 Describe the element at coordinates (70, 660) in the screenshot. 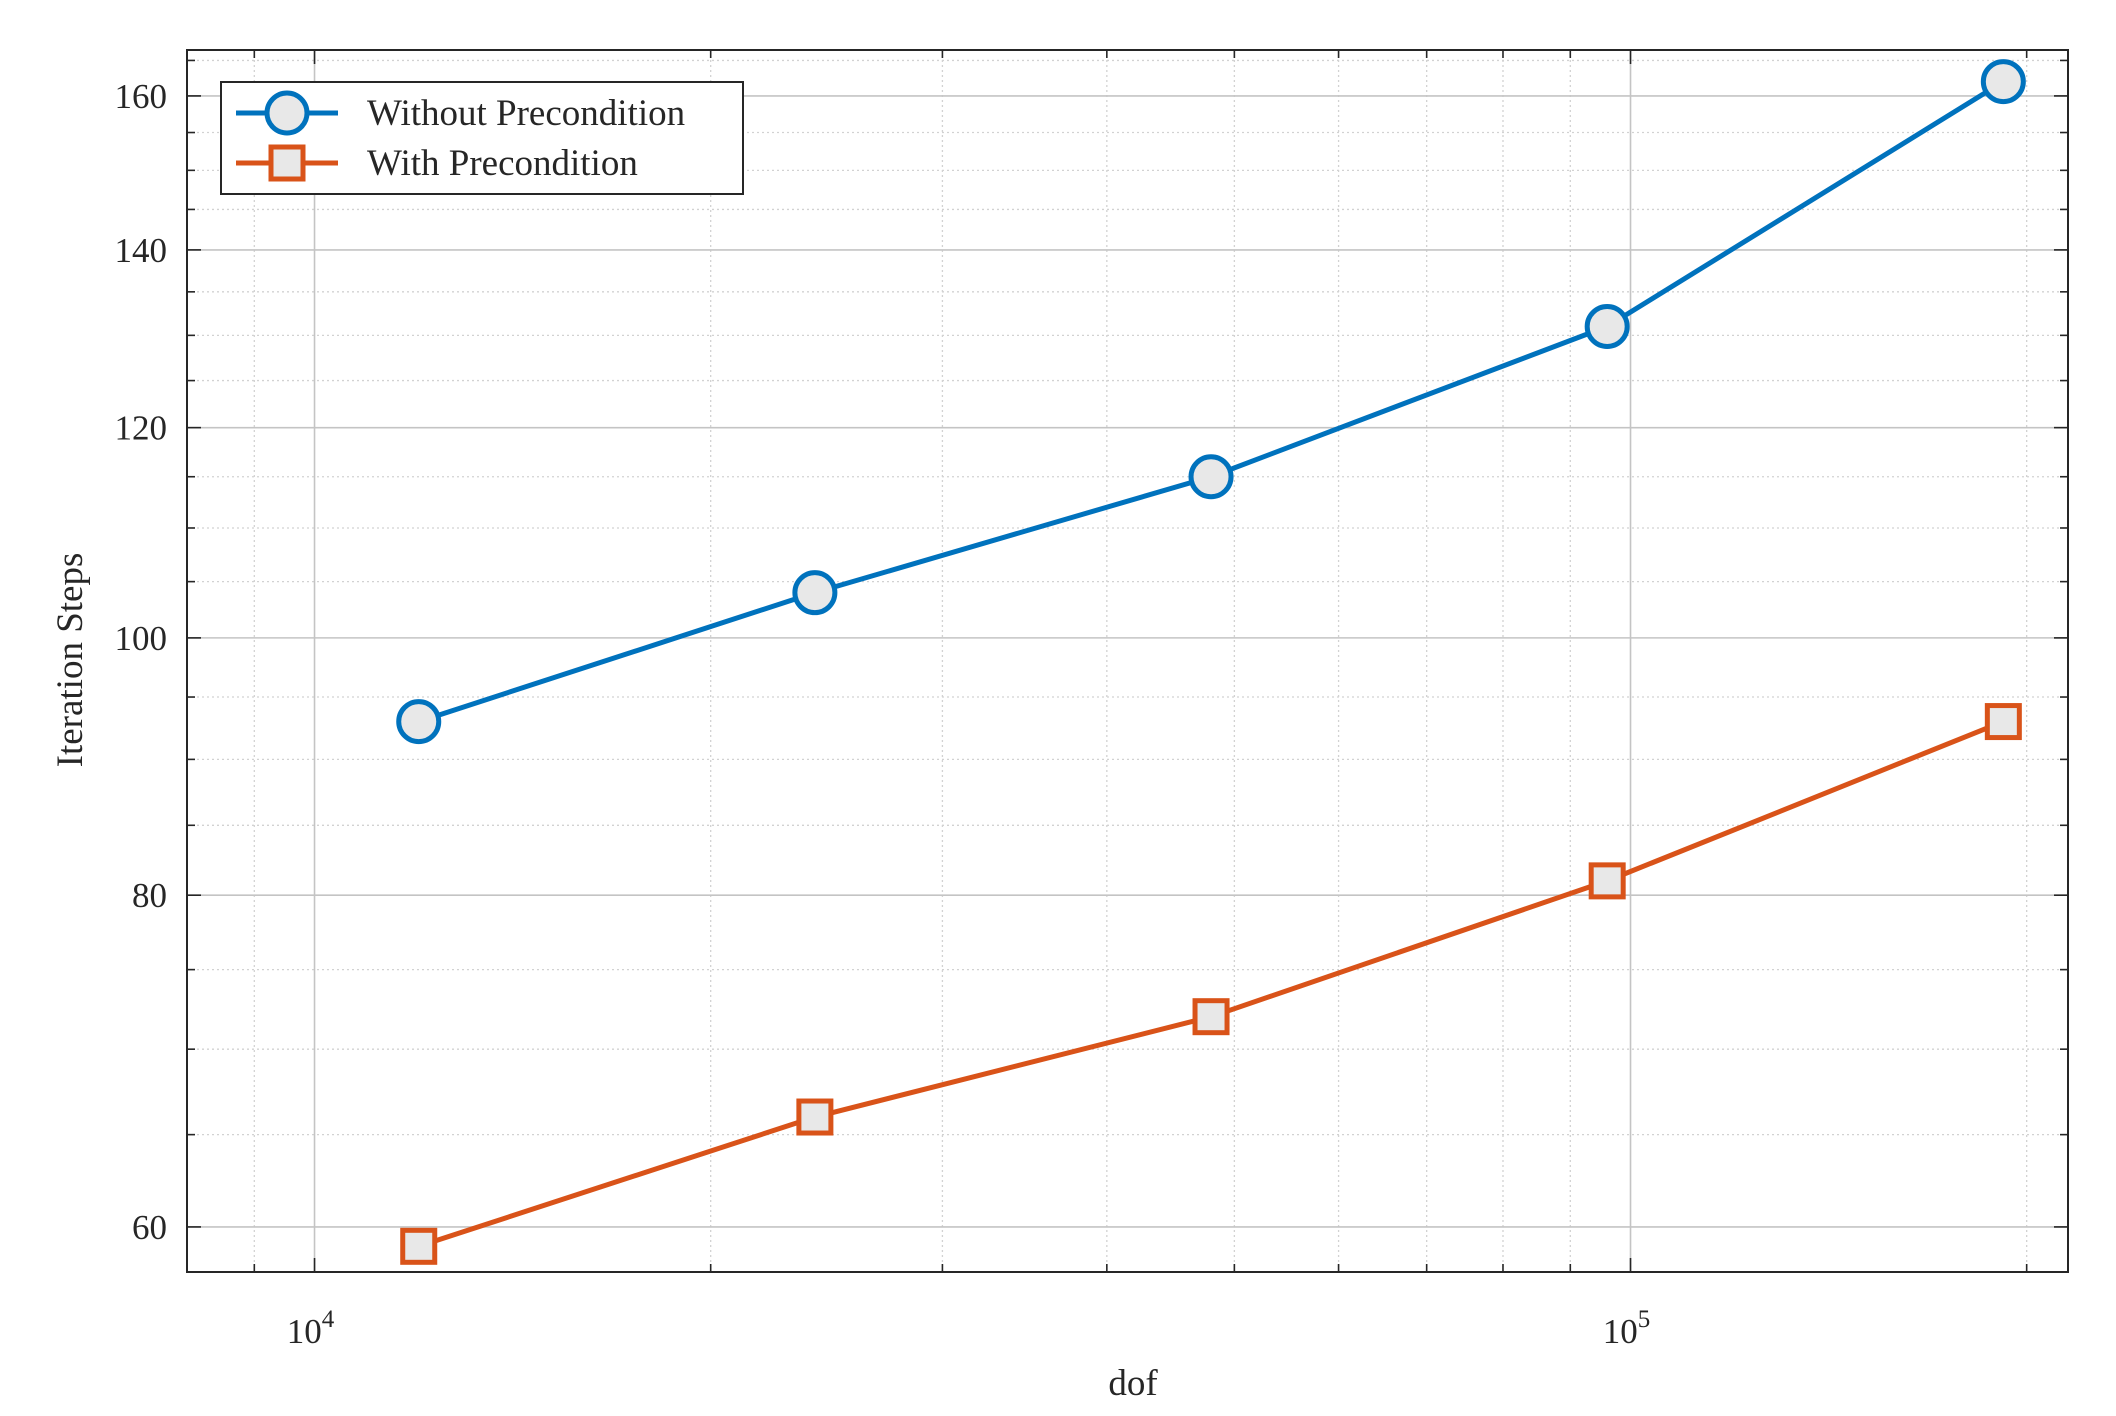

I see `y-axis-title: Iteration Steps` at that location.